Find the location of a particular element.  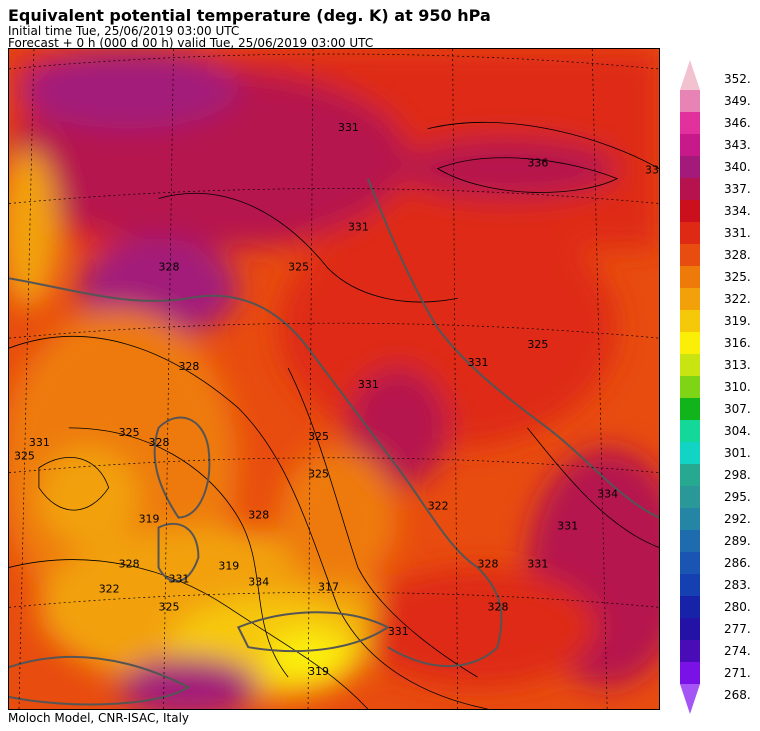

colorbar-label: 352. is located at coordinates (737, 79).